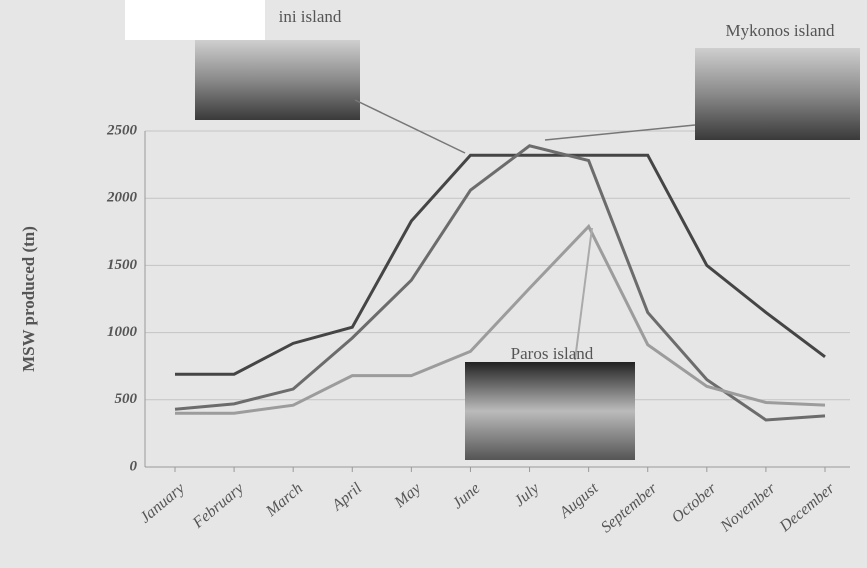 The image size is (867, 568). What do you see at coordinates (122, 265) in the screenshot?
I see `y-tick-label: 1500` at bounding box center [122, 265].